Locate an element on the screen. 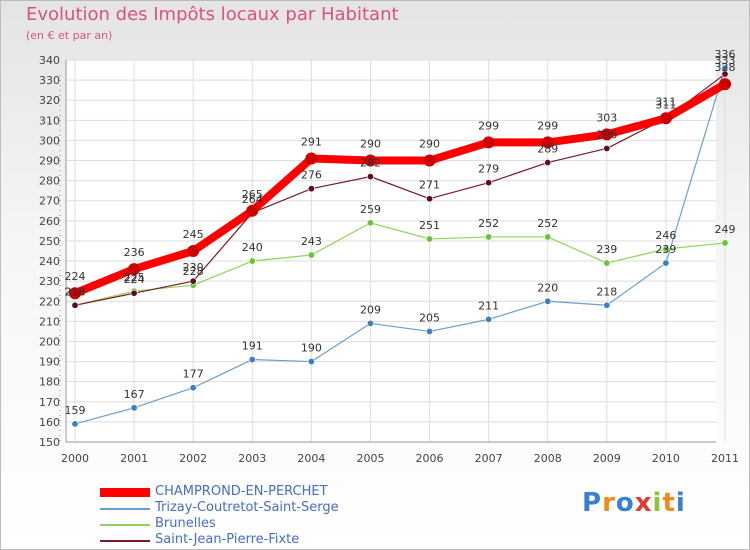 This screenshot has height=550, width=750. data-label-3: 224 is located at coordinates (134, 279).